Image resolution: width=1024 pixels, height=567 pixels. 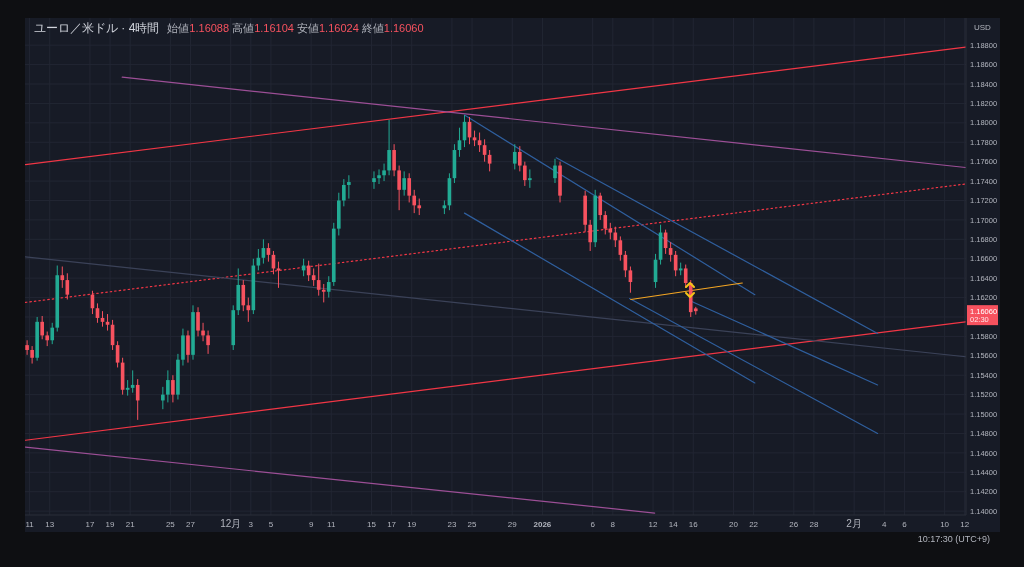 What do you see at coordinates (191, 524) in the screenshot?
I see `x-tick-label: 27` at bounding box center [191, 524].